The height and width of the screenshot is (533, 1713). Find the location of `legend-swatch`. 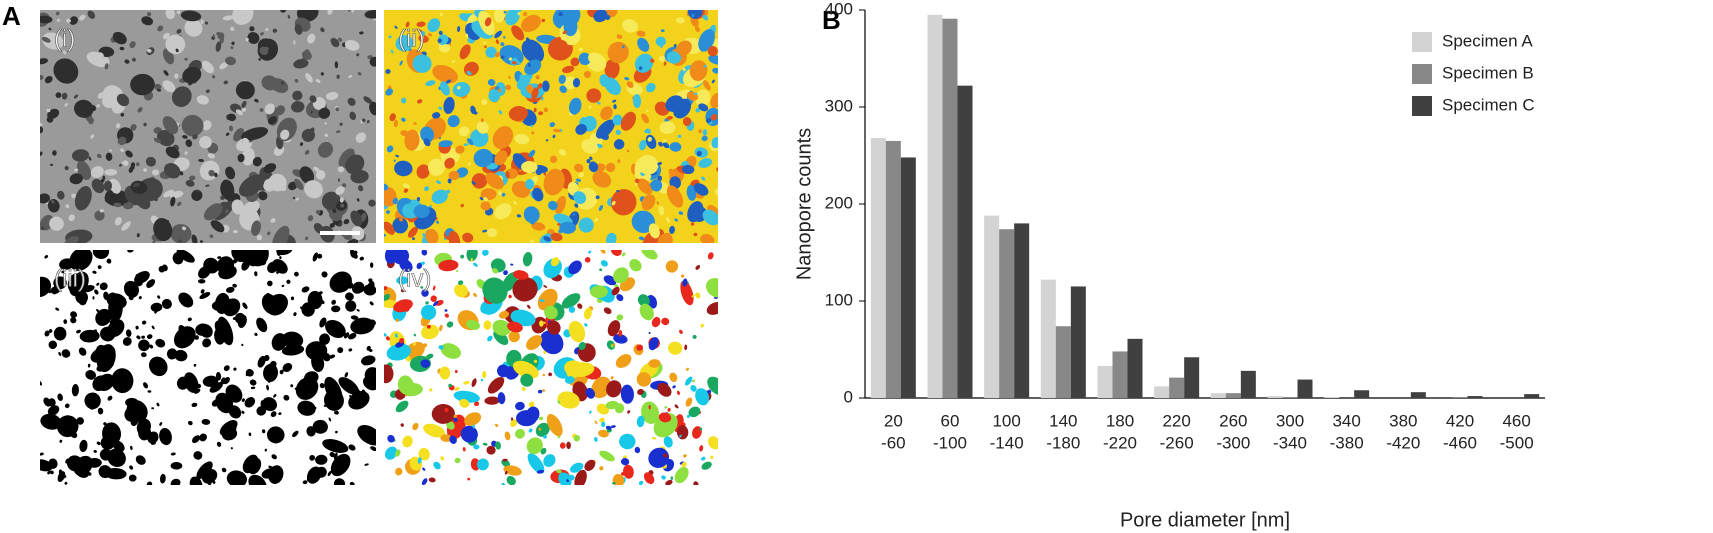

legend-swatch is located at coordinates (1422, 74).